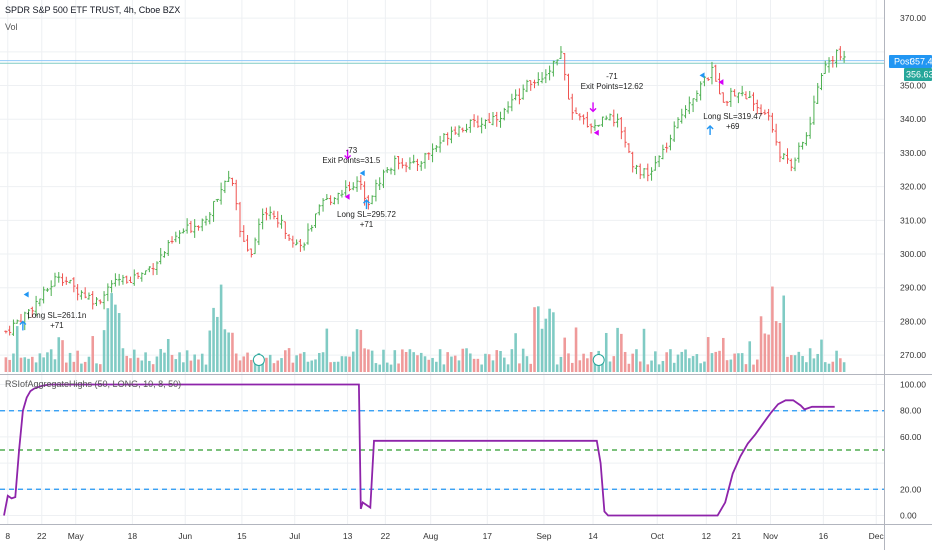 The image size is (932, 550). Describe the element at coordinates (543, 536) in the screenshot. I see `time-tick-label: Sep` at that location.